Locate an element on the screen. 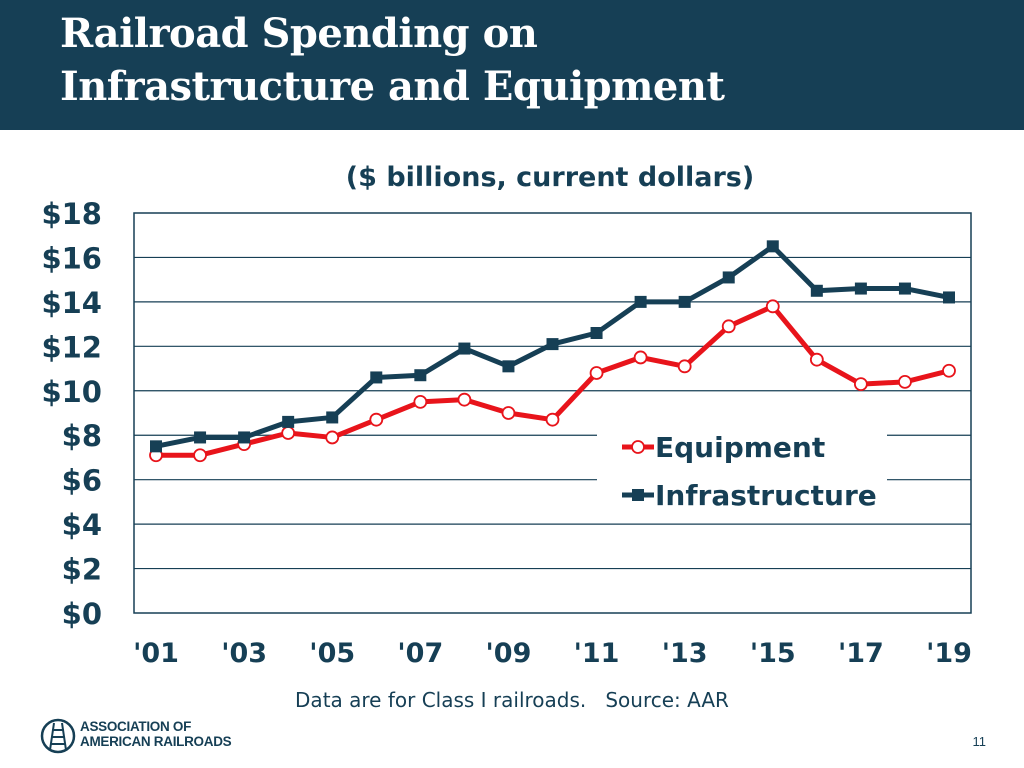  x-tick-label: '19 is located at coordinates (949, 653).